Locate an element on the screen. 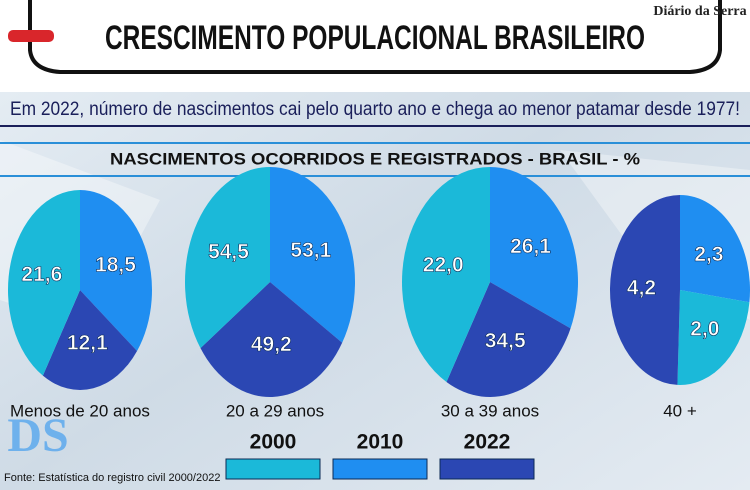 The width and height of the screenshot is (750, 490). value-label: 12,1 is located at coordinates (87, 343).